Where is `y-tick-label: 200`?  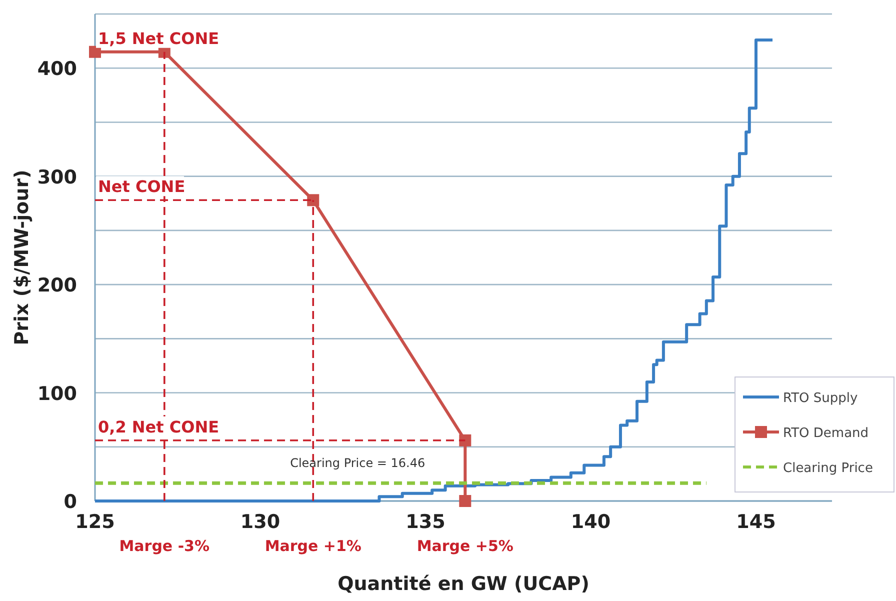
y-tick-label: 200 is located at coordinates (57, 285).